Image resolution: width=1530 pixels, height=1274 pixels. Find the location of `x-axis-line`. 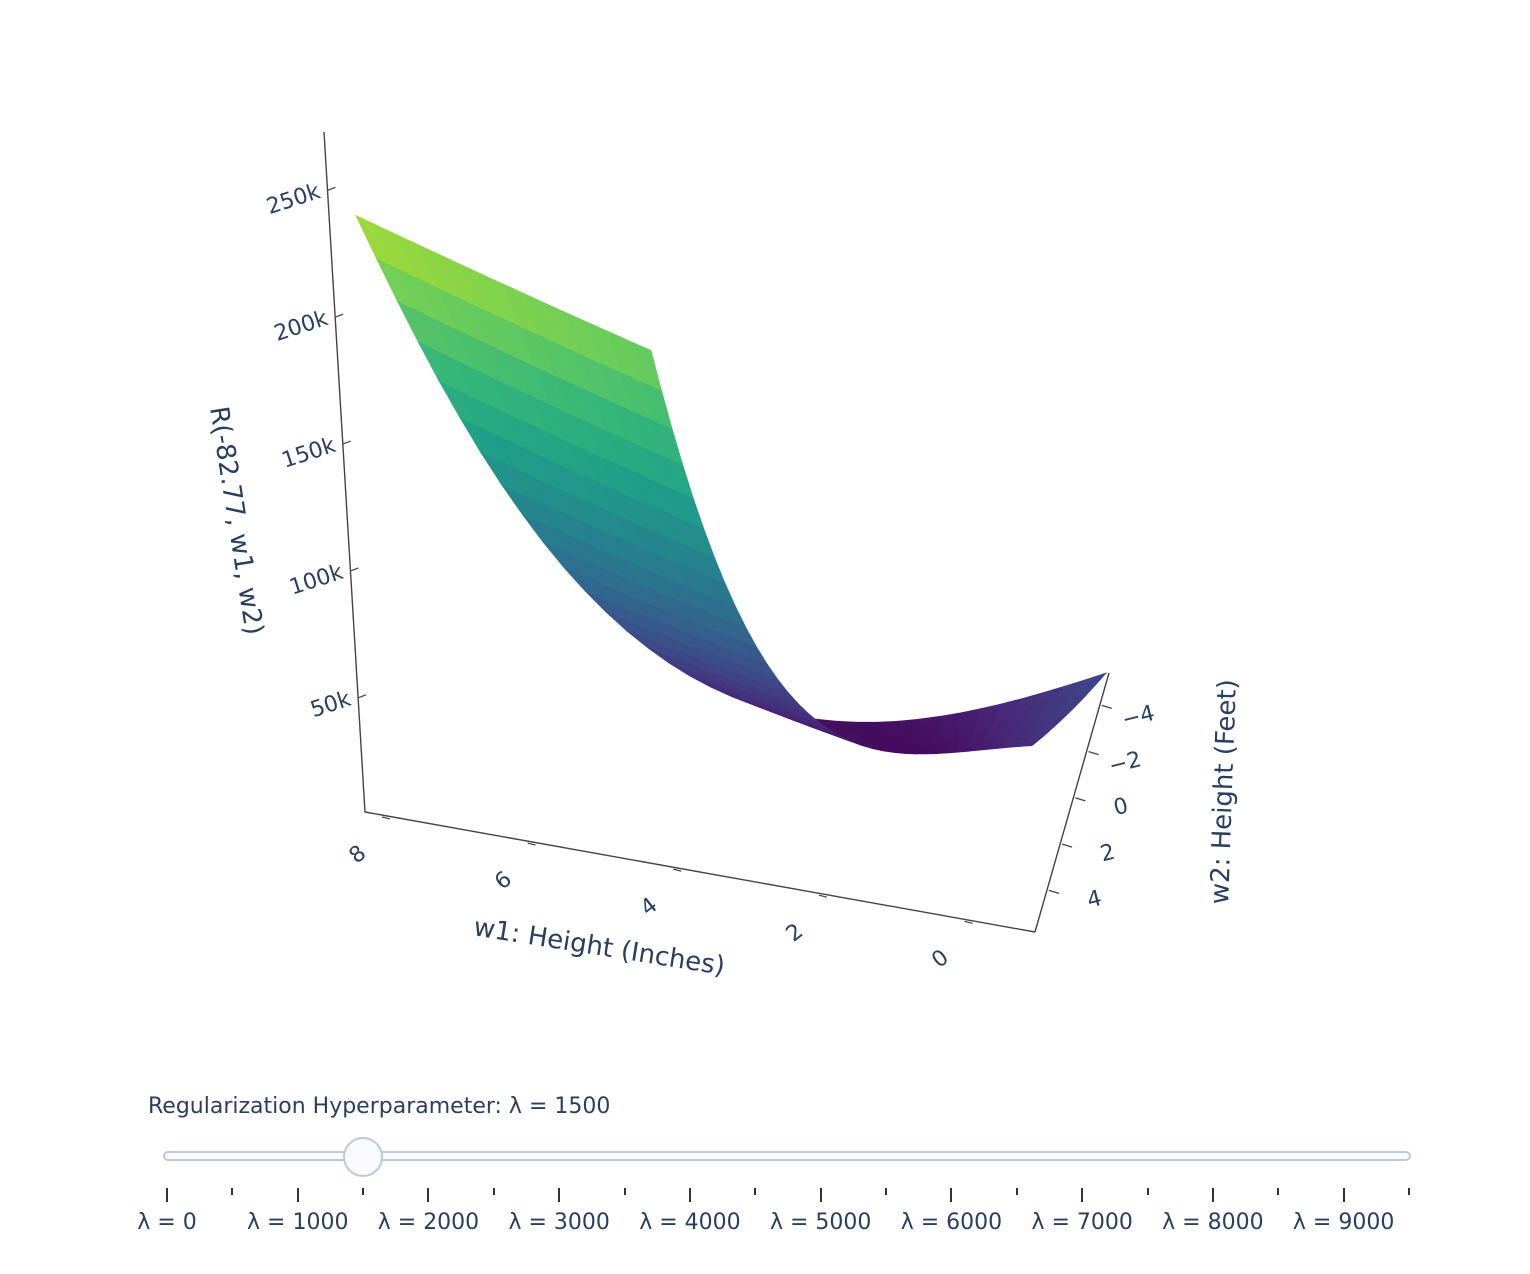

x-axis-line is located at coordinates (700, 872).